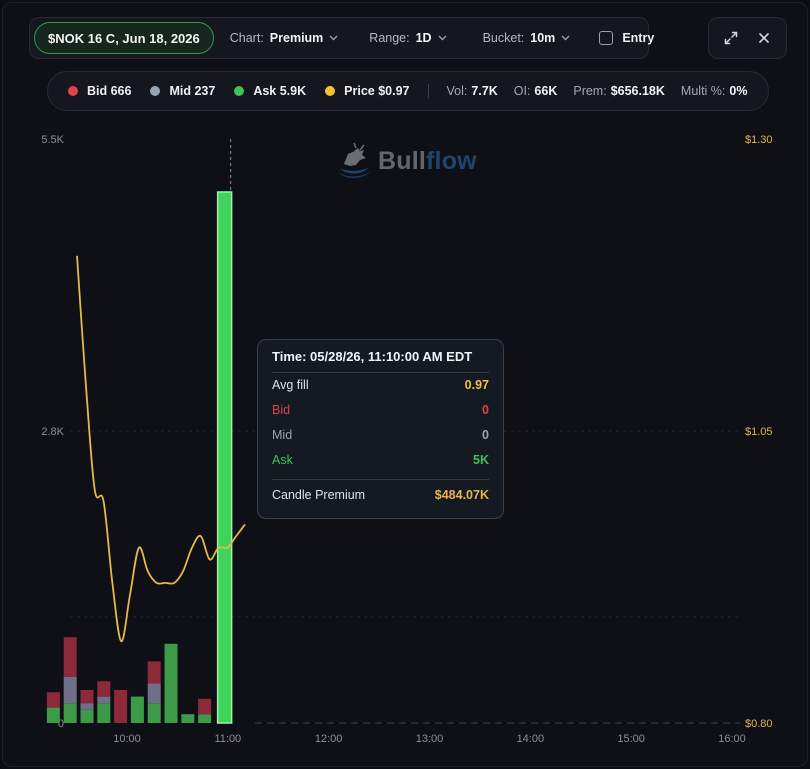 This screenshot has height=769, width=810. What do you see at coordinates (485, 410) in the screenshot?
I see `tooltip-value-bid: 0` at bounding box center [485, 410].